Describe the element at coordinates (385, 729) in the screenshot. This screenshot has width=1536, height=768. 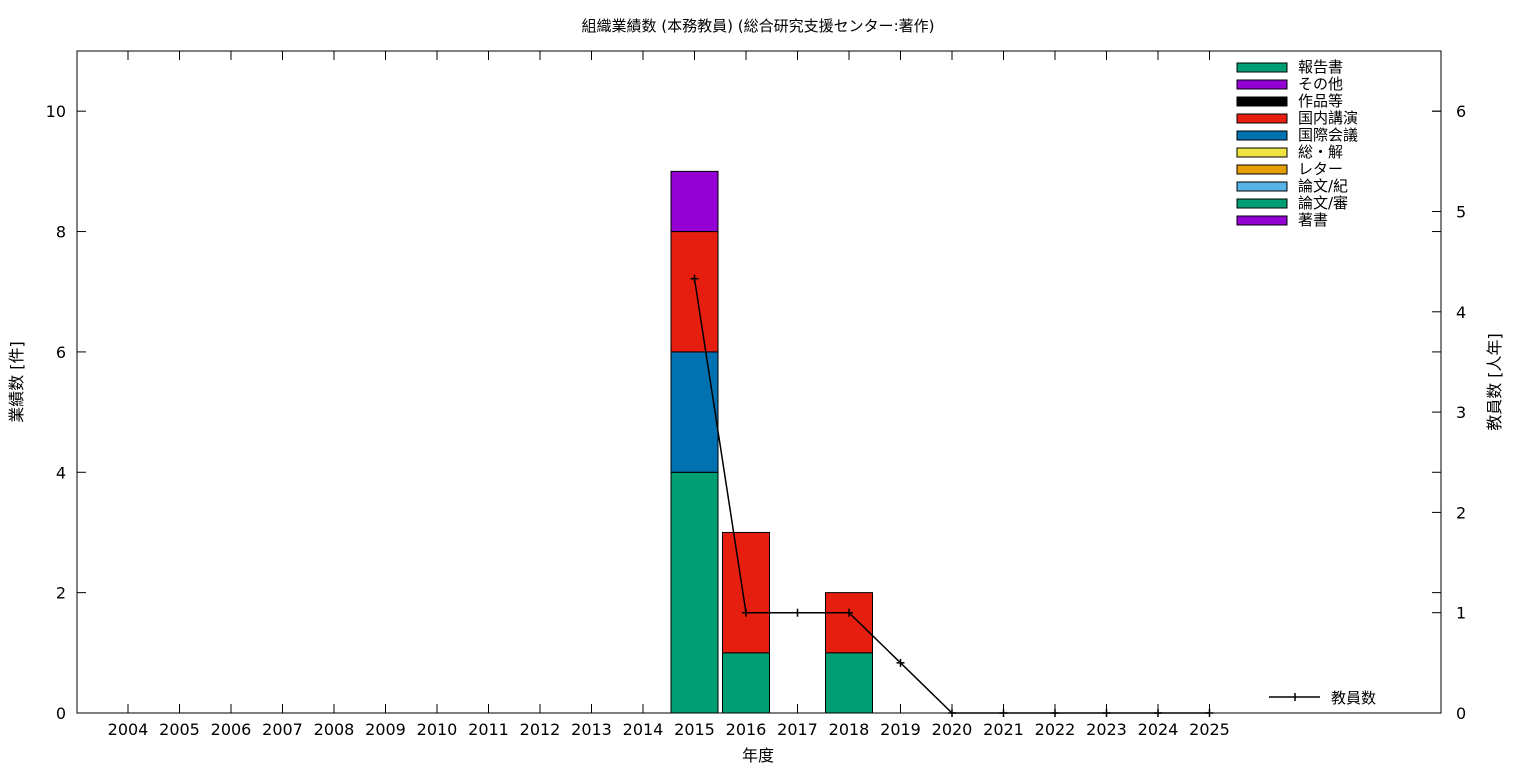
I see `x-tick-label: 2009` at that location.